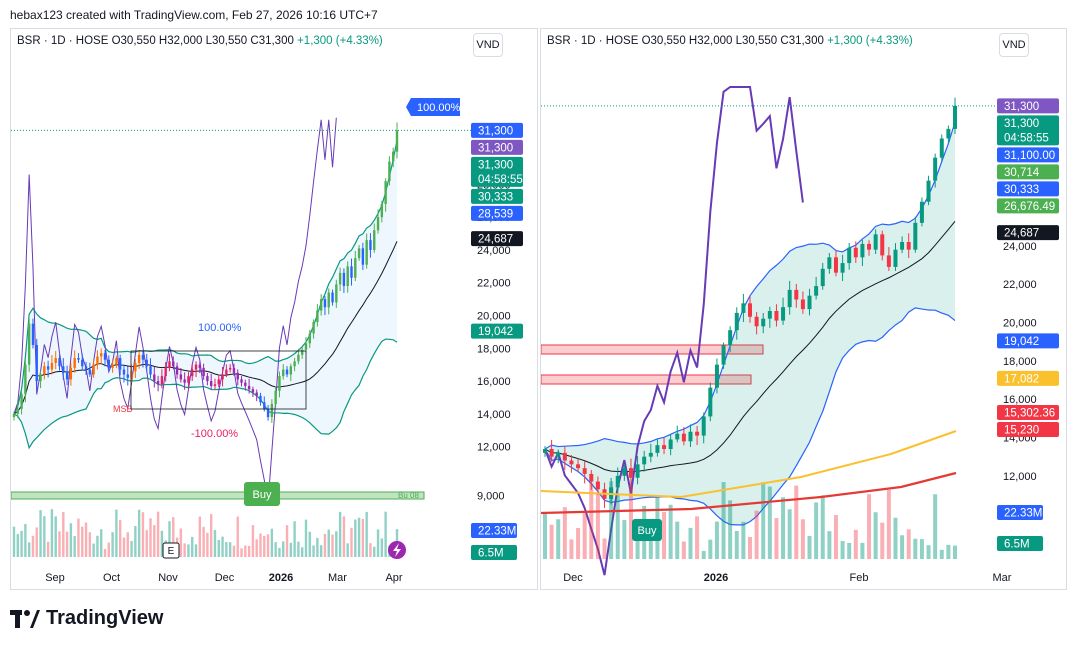 This screenshot has height=650, width=1075. Describe the element at coordinates (494, 382) in the screenshot. I see `y-tick-label: 16,000` at that location.